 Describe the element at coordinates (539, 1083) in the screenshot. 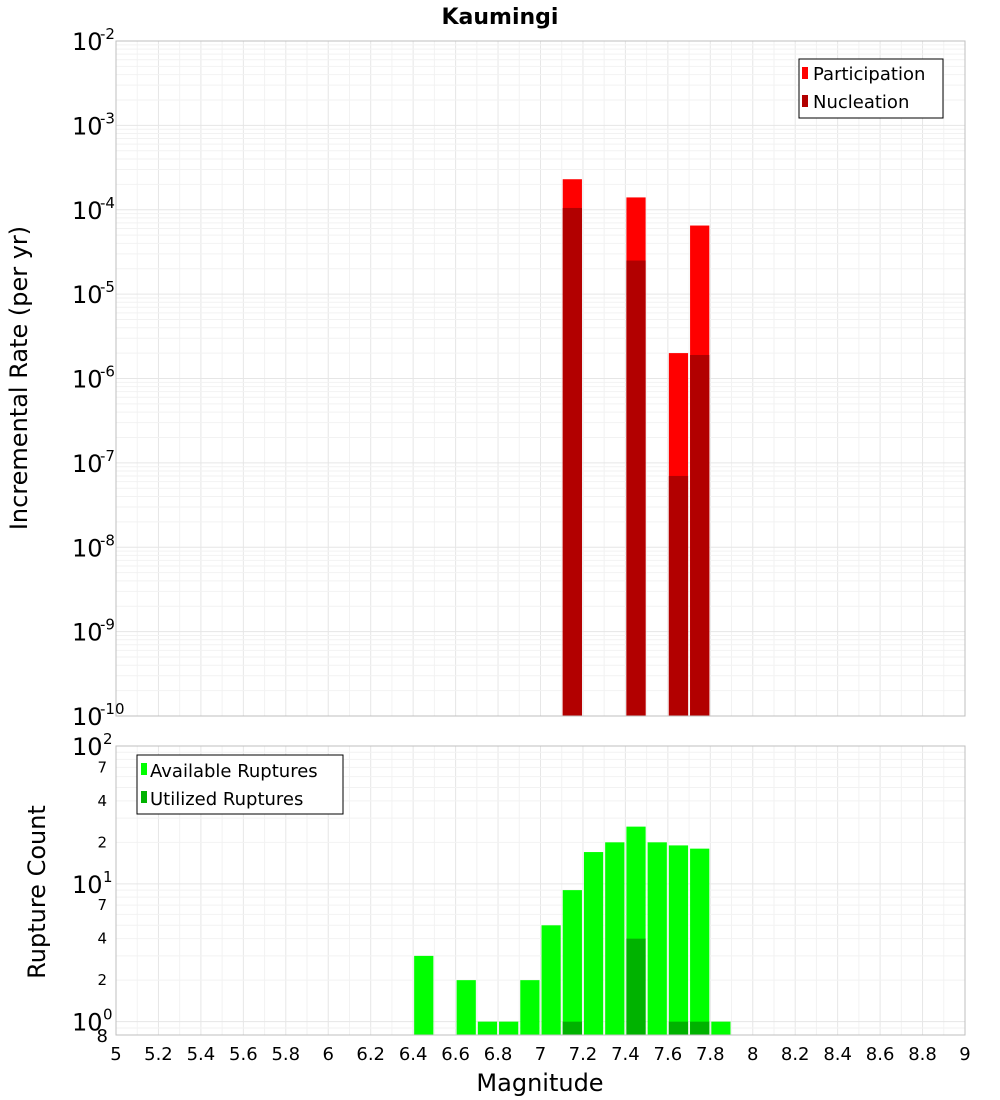

I see `x-axis-label: Magnitude` at that location.